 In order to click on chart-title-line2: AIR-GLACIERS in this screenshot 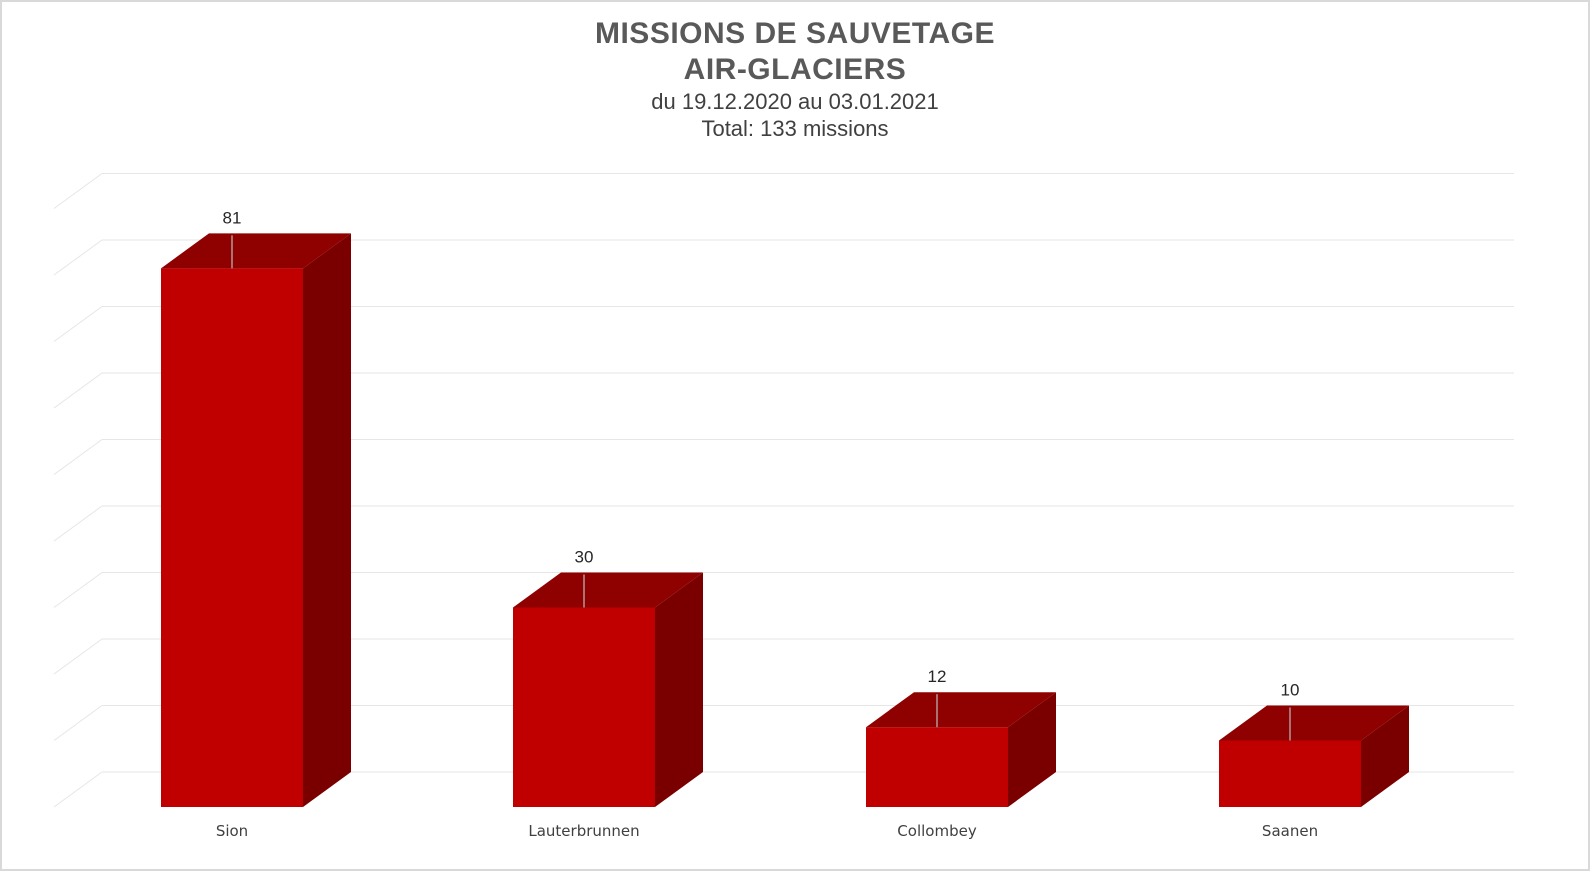, I will do `click(795, 69)`.